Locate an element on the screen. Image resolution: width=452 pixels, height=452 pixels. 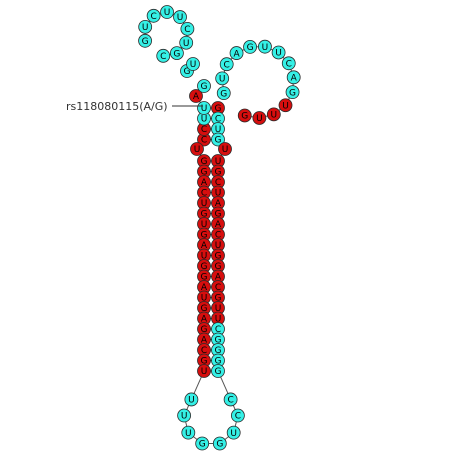
nucleotide-6-letter: U is located at coordinates (186, 44).